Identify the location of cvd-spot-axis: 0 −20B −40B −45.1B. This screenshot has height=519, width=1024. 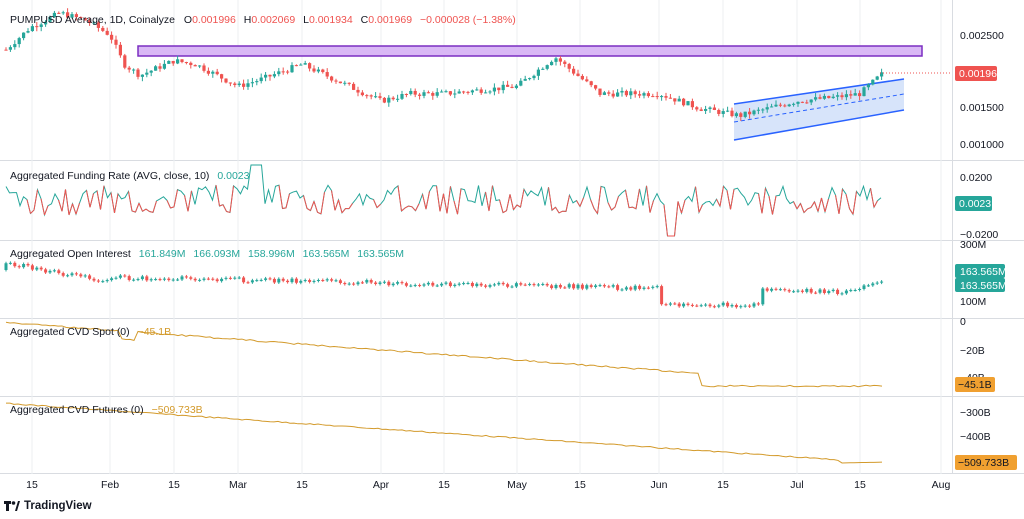
(975, 354).